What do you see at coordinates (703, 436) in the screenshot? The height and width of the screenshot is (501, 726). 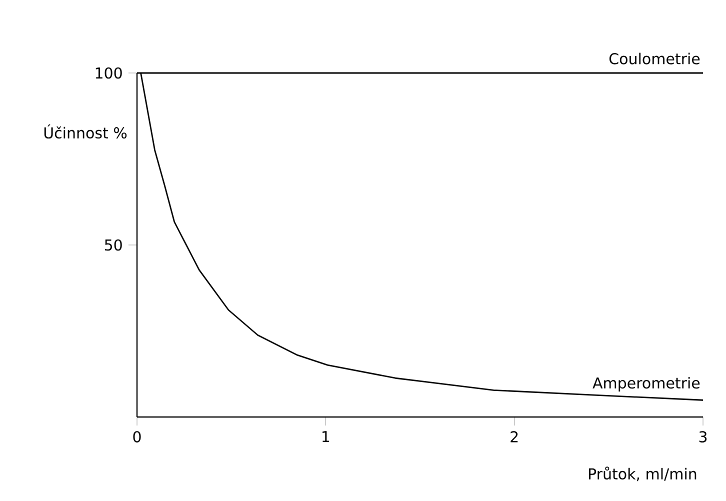 I see `x-tick-label: 3` at bounding box center [703, 436].